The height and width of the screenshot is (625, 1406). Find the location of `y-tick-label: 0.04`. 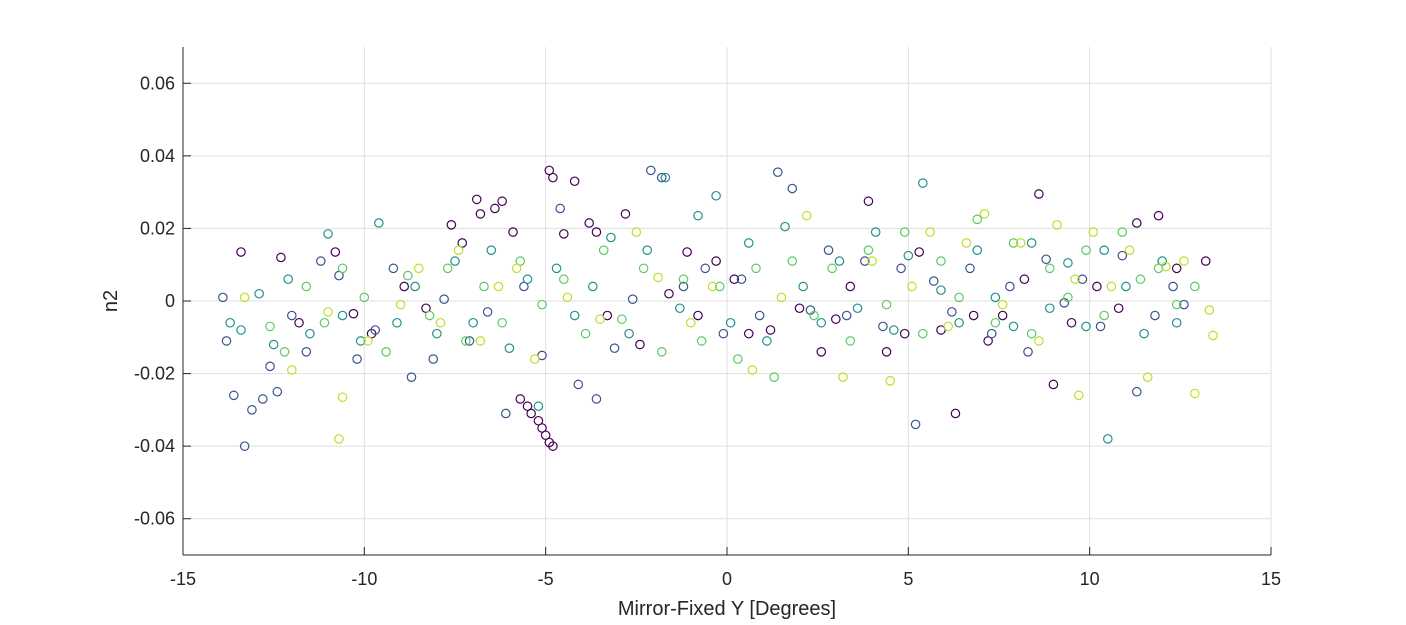

y-tick-label: 0.04 is located at coordinates (157, 156).